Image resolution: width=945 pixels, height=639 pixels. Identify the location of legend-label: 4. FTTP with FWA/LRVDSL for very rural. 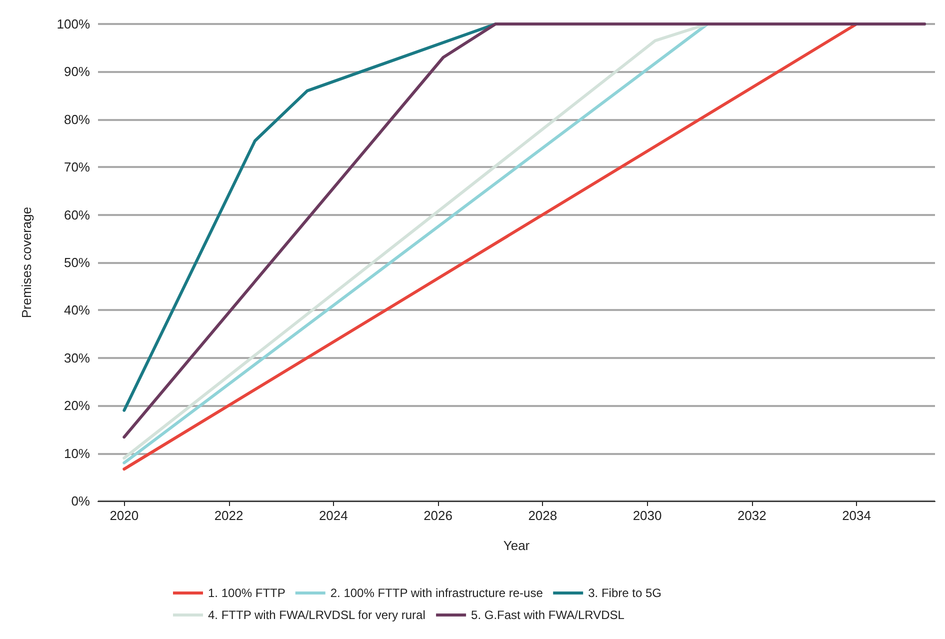
(317, 615).